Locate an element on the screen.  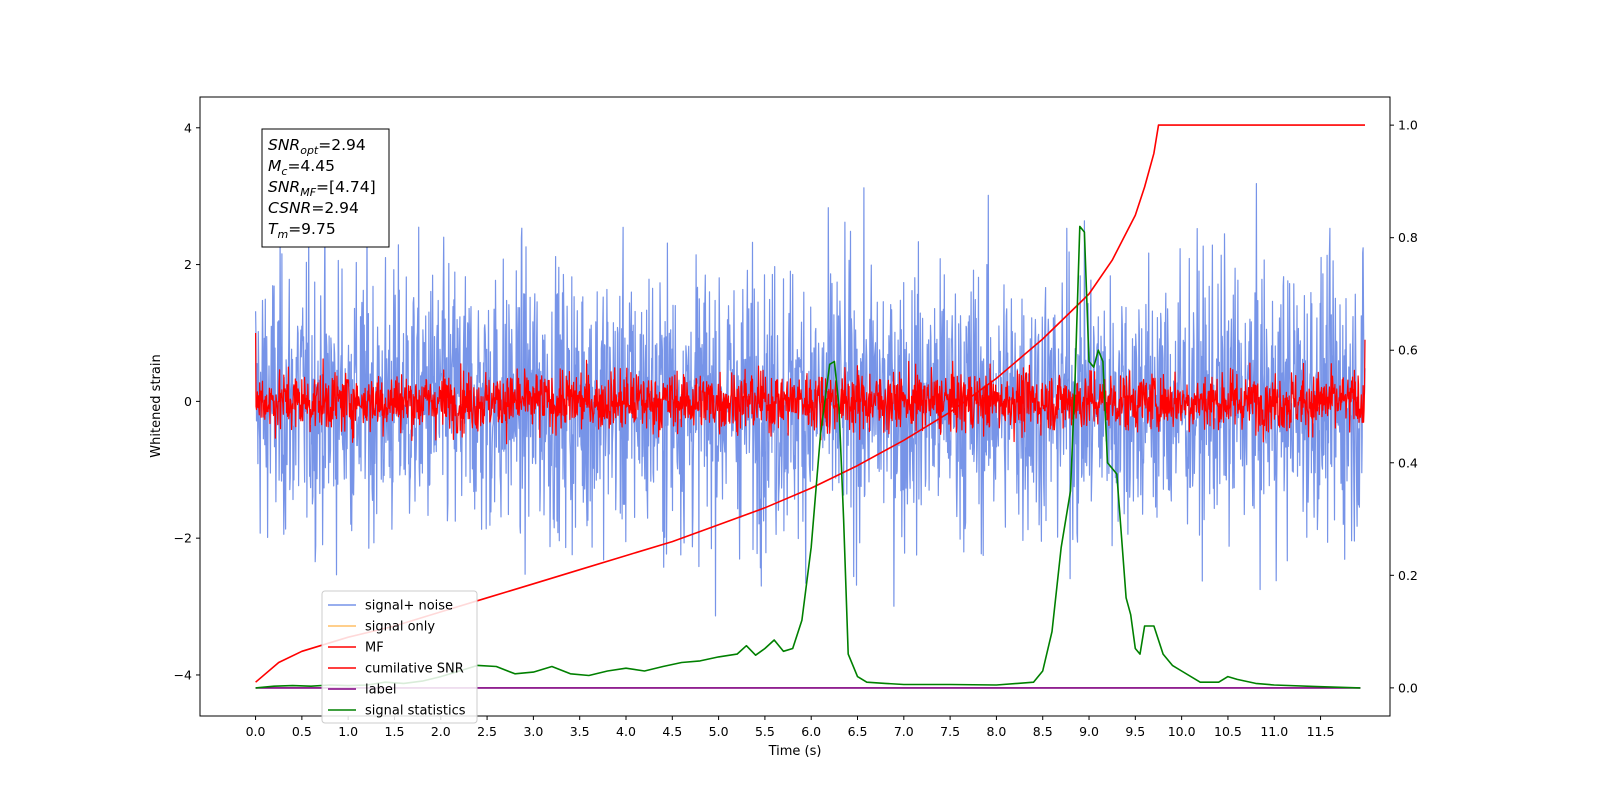
x-tick-label: 4.0 is located at coordinates (626, 731).